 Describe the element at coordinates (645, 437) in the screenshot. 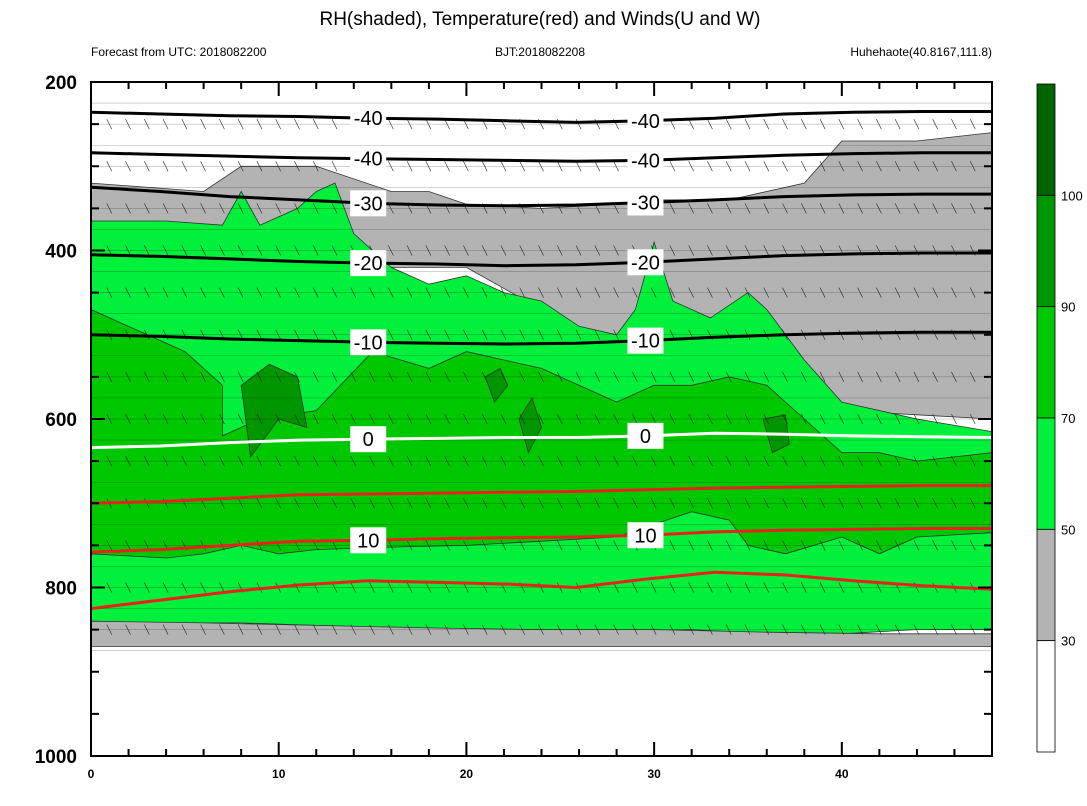

I see `contour-label: 0` at that location.